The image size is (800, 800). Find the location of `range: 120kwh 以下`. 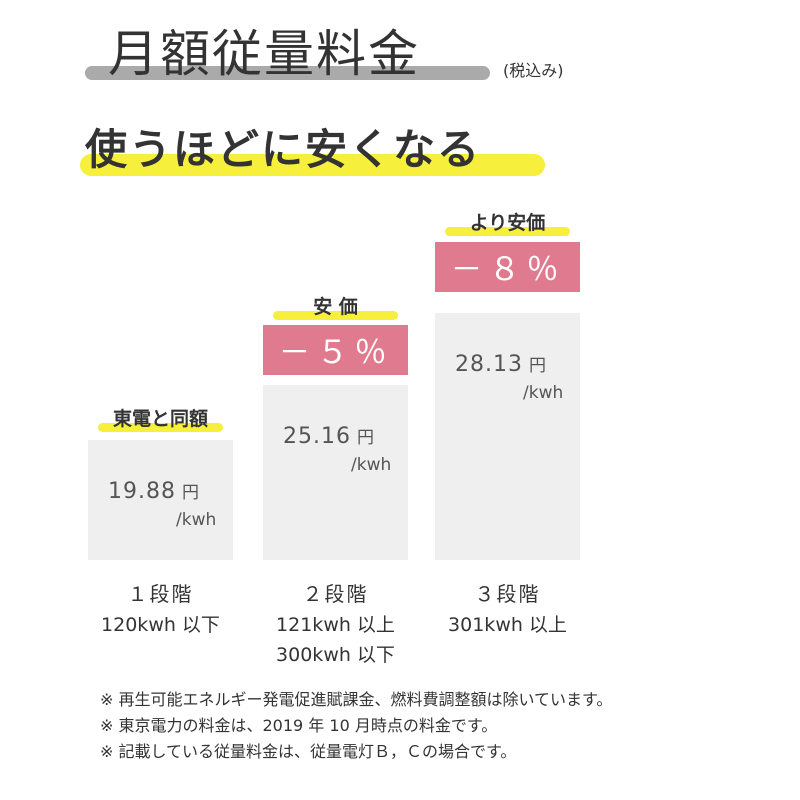

range: 120kwh 以下 is located at coordinates (160, 625).